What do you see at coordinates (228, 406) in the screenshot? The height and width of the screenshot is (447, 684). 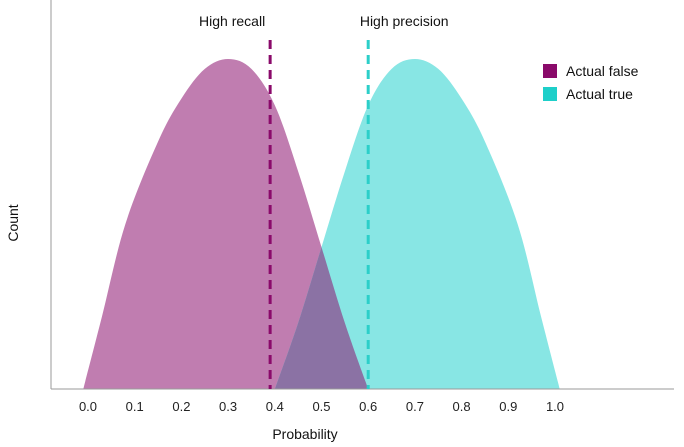 I see `x-tick-label: 0.3` at bounding box center [228, 406].